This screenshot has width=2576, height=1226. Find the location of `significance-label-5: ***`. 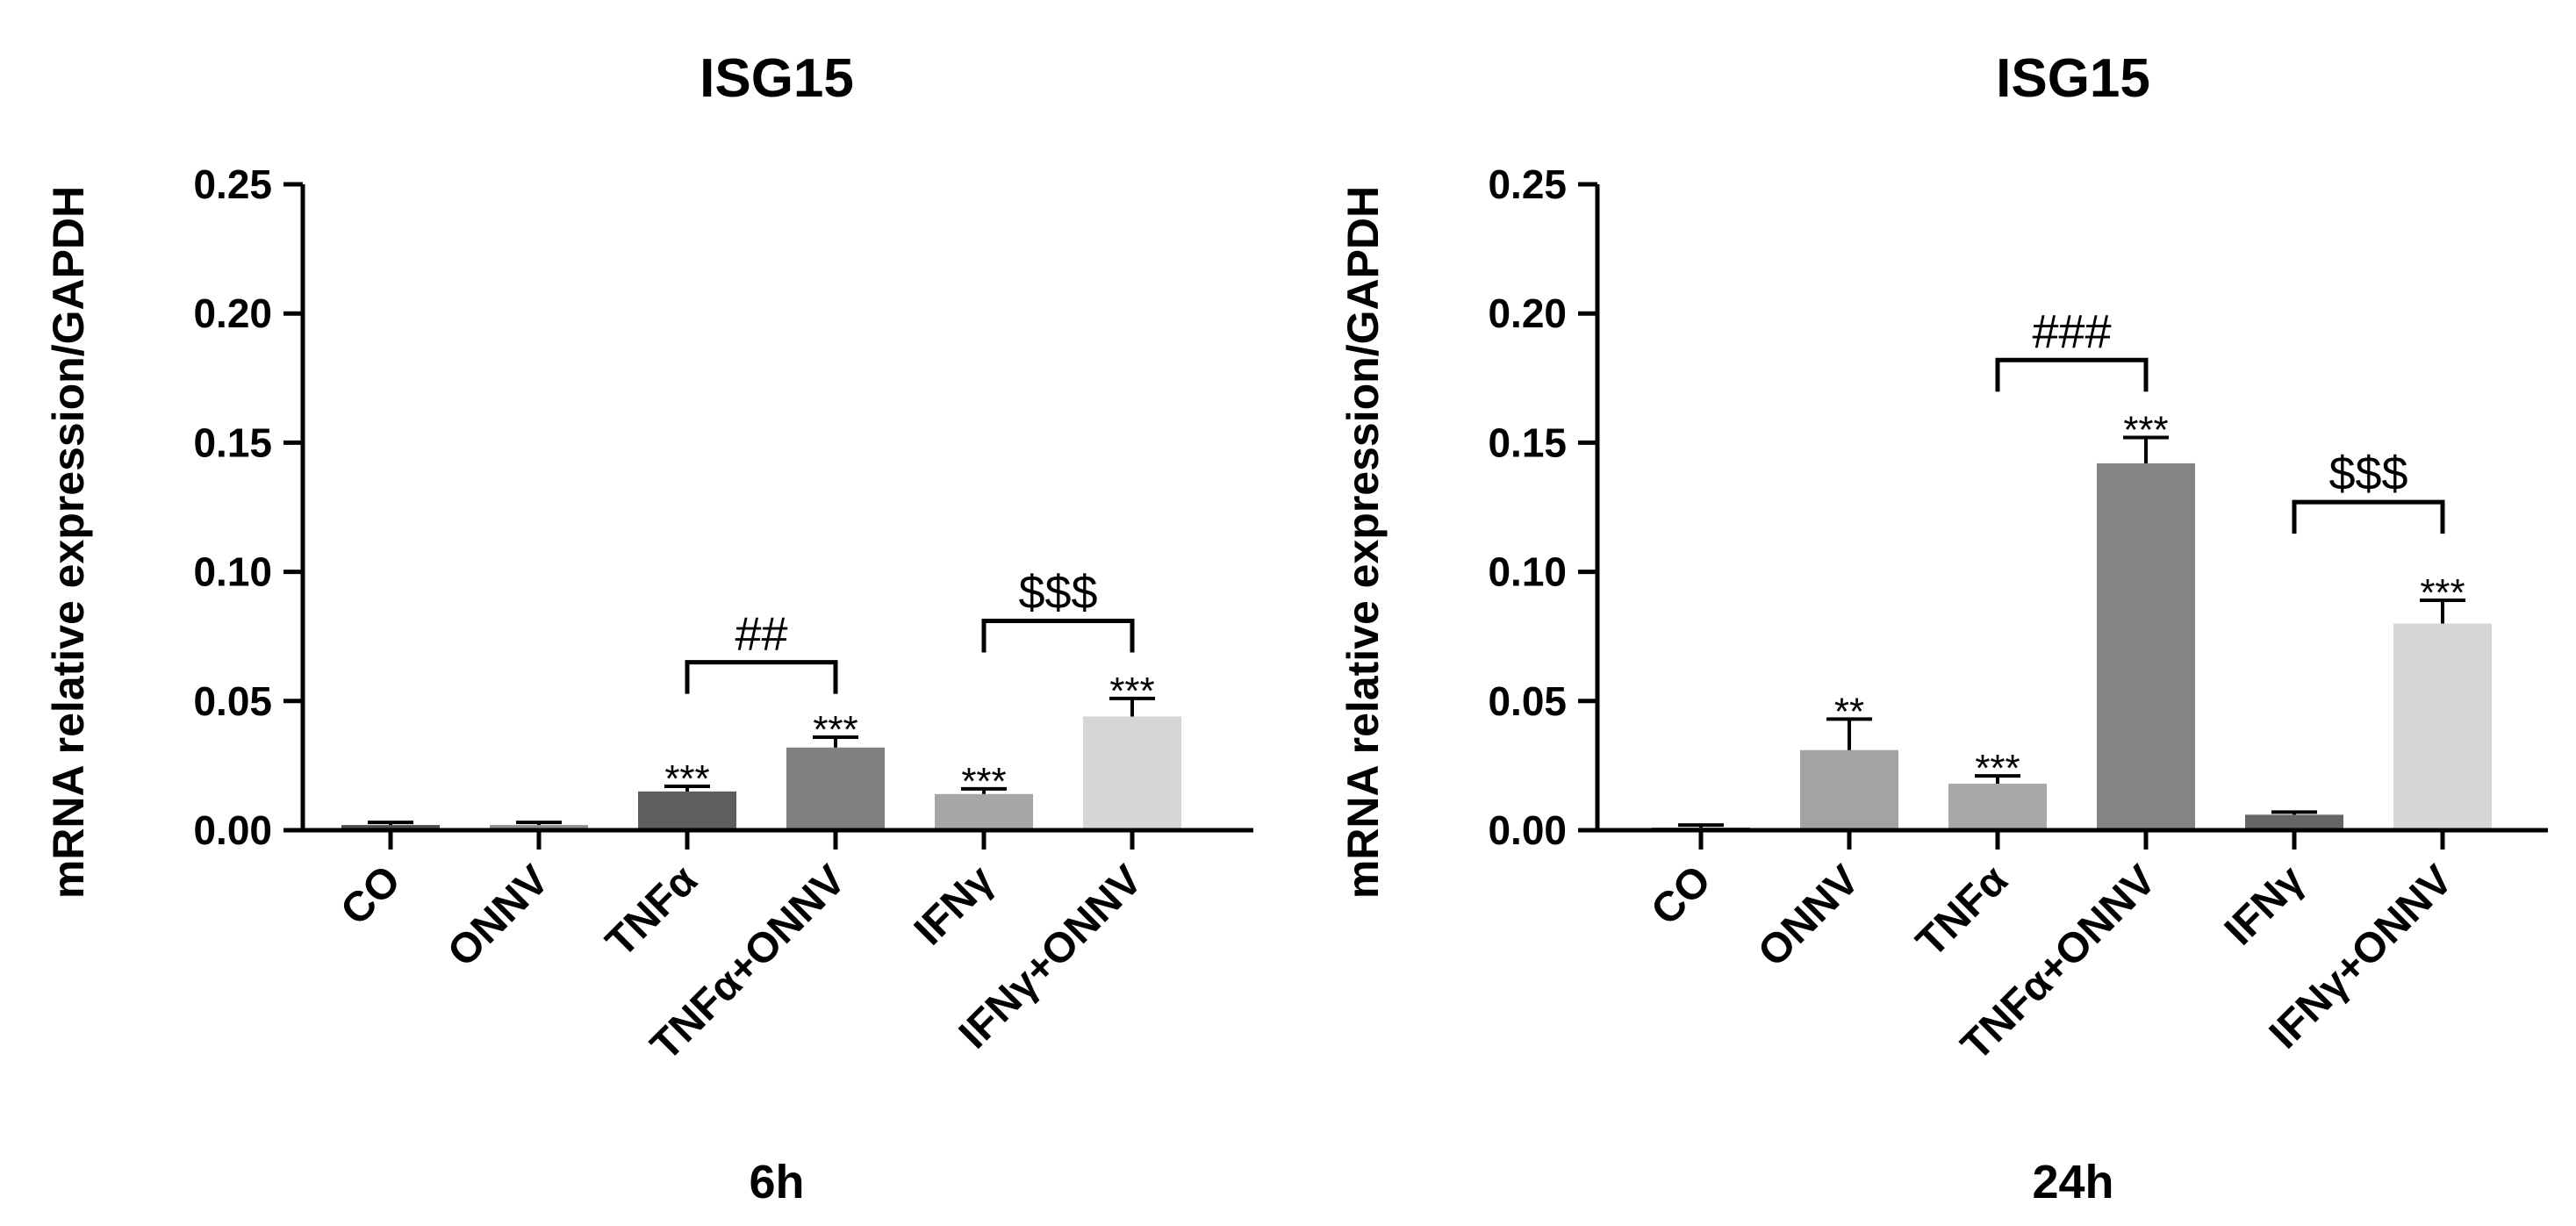

significance-label-5: *** is located at coordinates (983, 782).